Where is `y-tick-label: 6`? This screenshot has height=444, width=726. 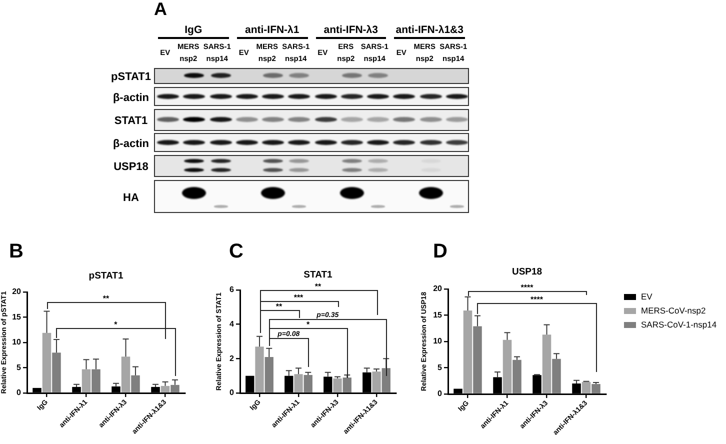 y-tick-label: 6 is located at coordinates (232, 289).